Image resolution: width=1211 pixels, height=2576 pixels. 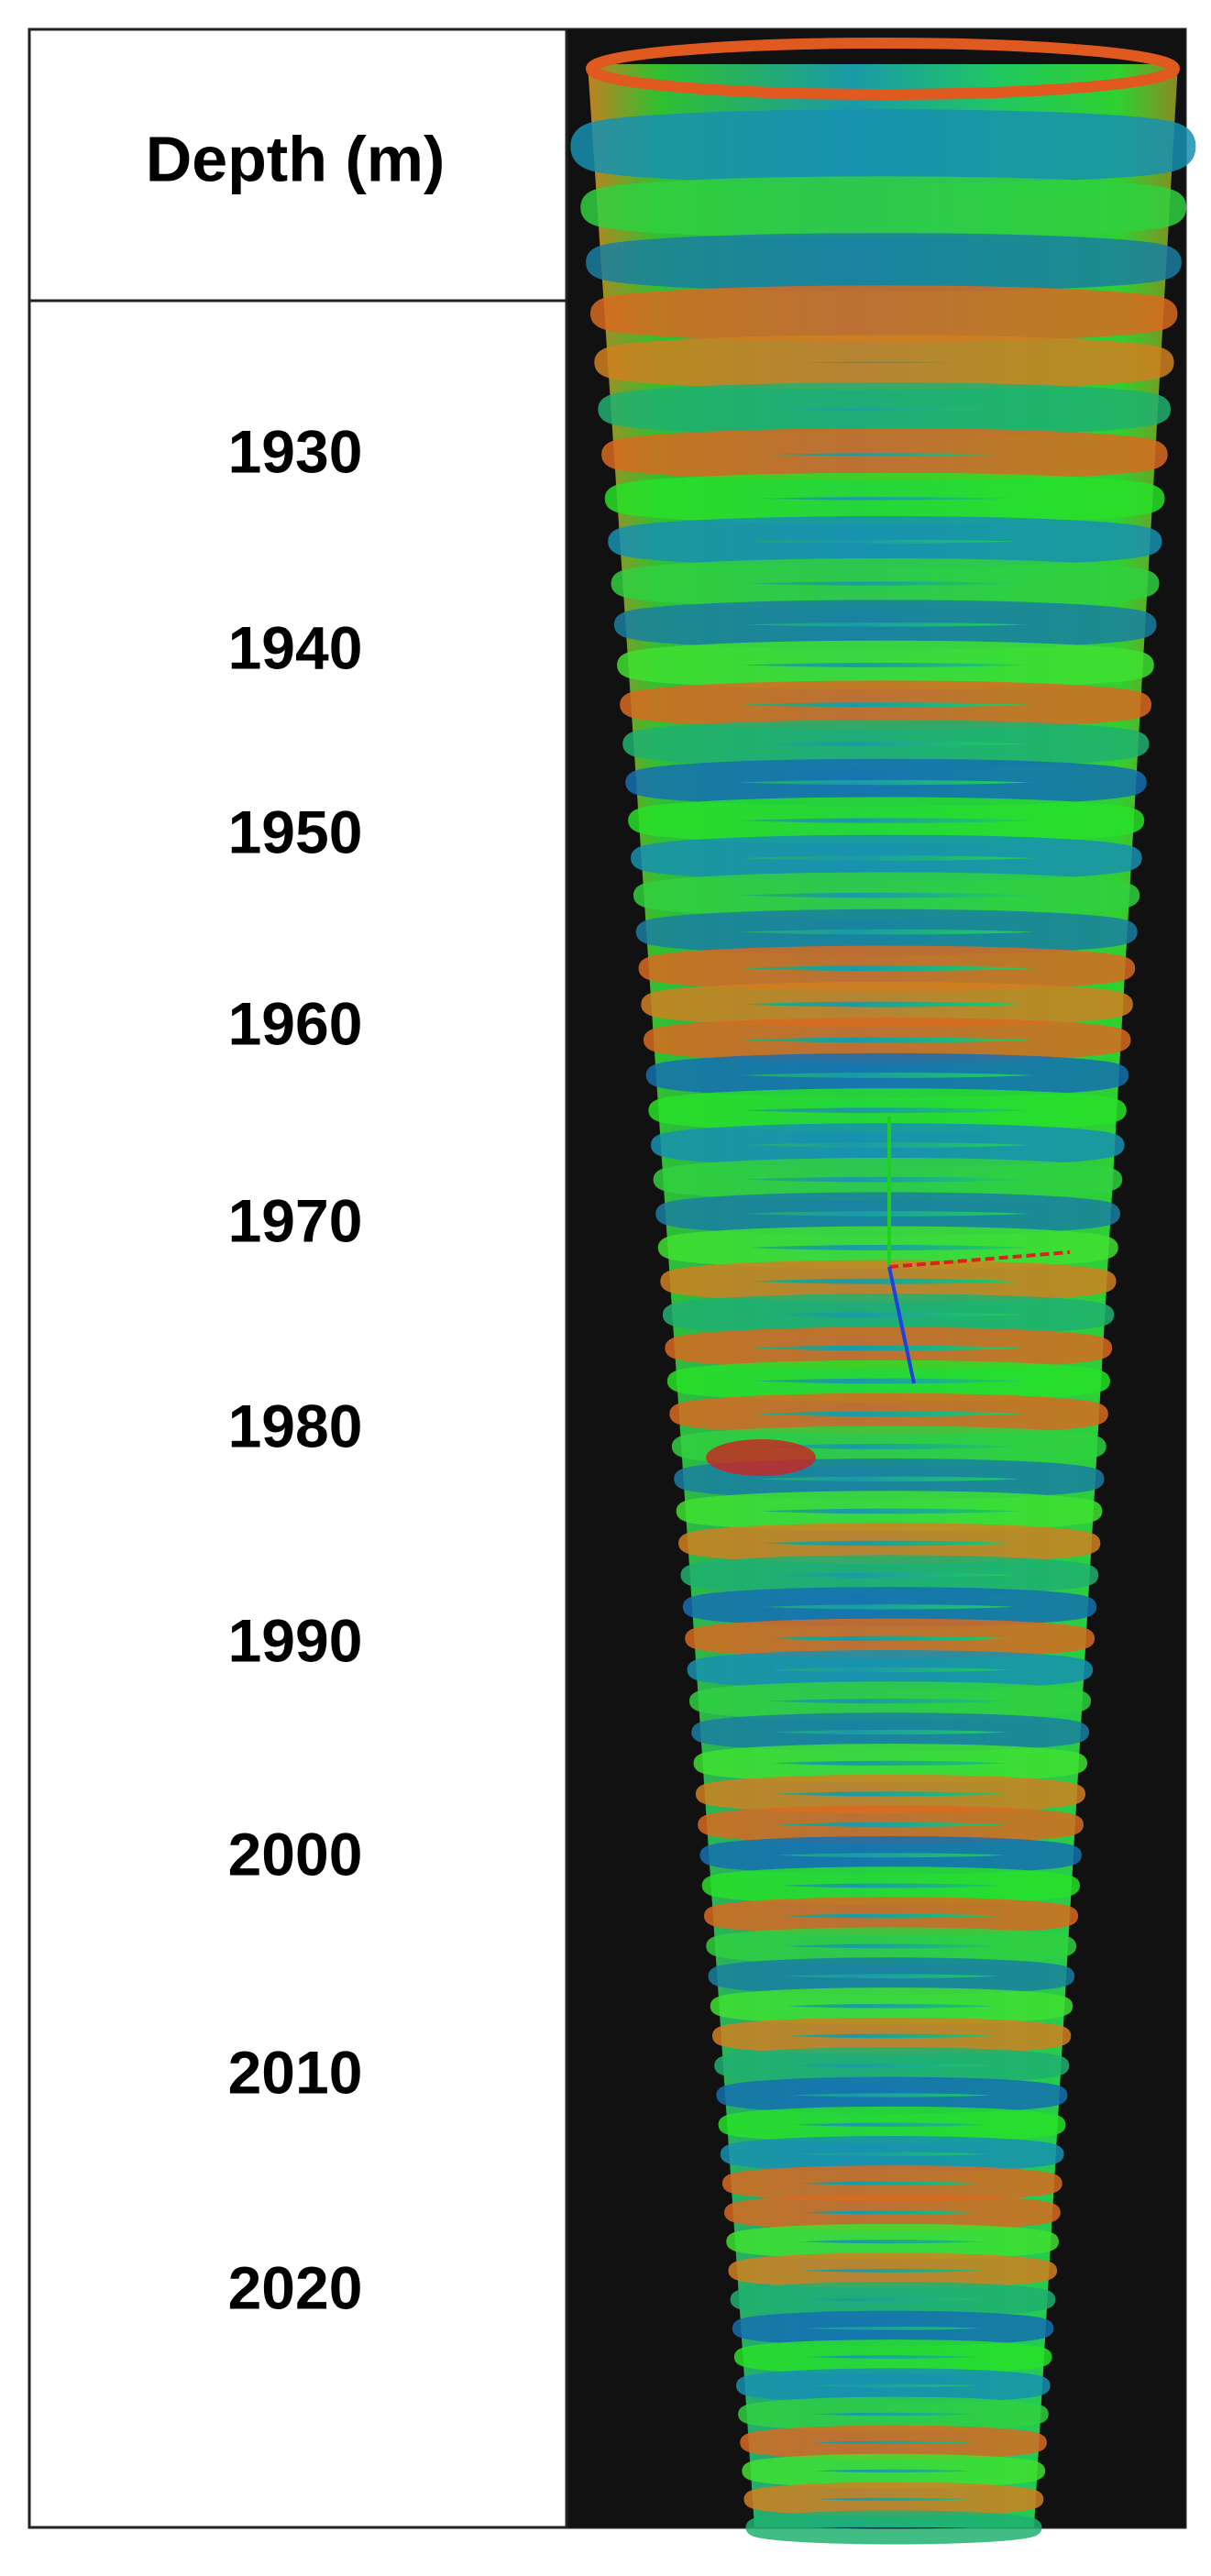 I want to click on depth-label: 2020, so click(x=295, y=2287).